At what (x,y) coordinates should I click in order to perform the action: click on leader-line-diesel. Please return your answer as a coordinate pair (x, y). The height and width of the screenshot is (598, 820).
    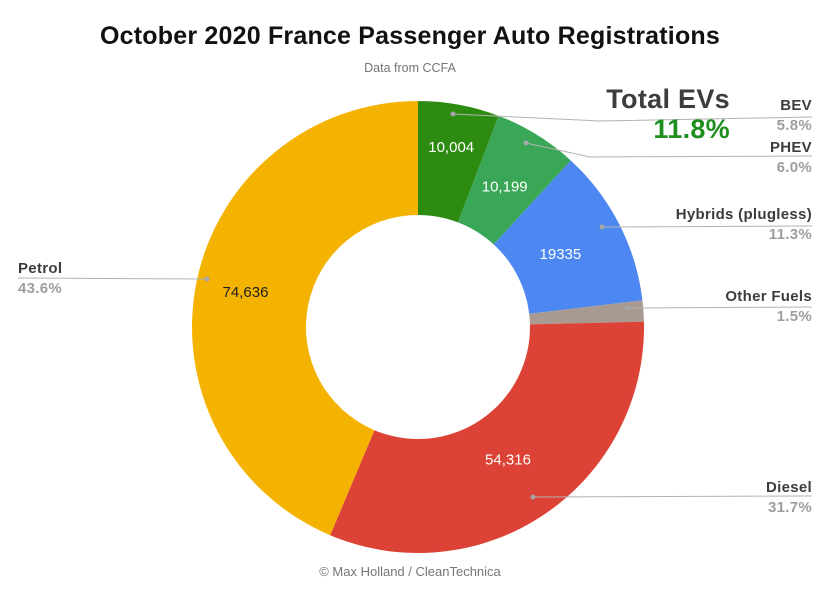
    Looking at the image, I should click on (672, 496).